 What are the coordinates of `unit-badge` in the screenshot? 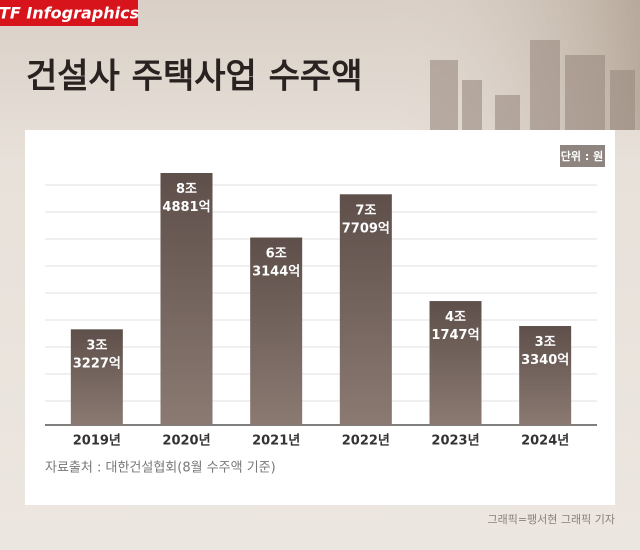 It's located at (582, 156).